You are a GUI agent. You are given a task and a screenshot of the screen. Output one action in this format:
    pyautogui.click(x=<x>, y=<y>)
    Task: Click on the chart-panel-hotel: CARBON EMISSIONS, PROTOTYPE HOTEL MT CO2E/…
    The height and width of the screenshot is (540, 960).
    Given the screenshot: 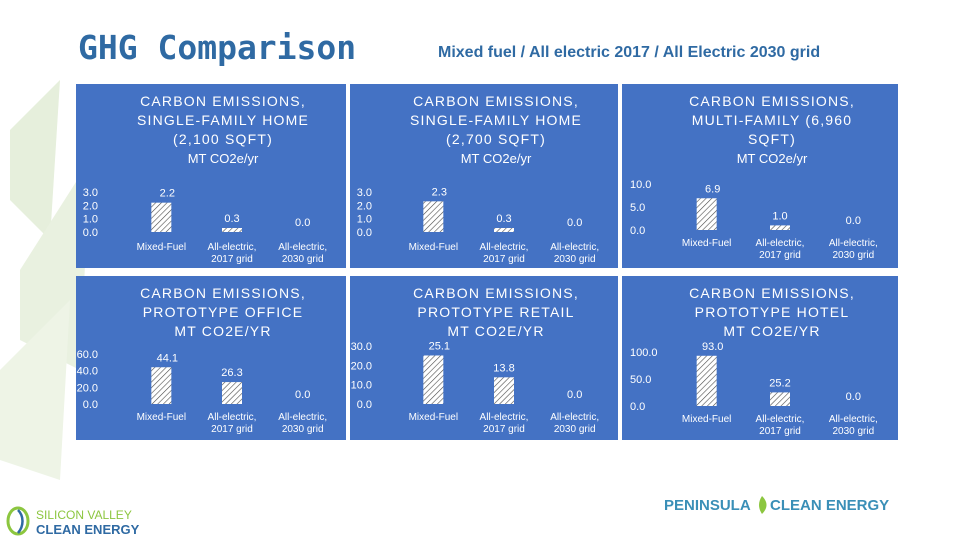 What is the action you would take?
    pyautogui.click(x=760, y=358)
    